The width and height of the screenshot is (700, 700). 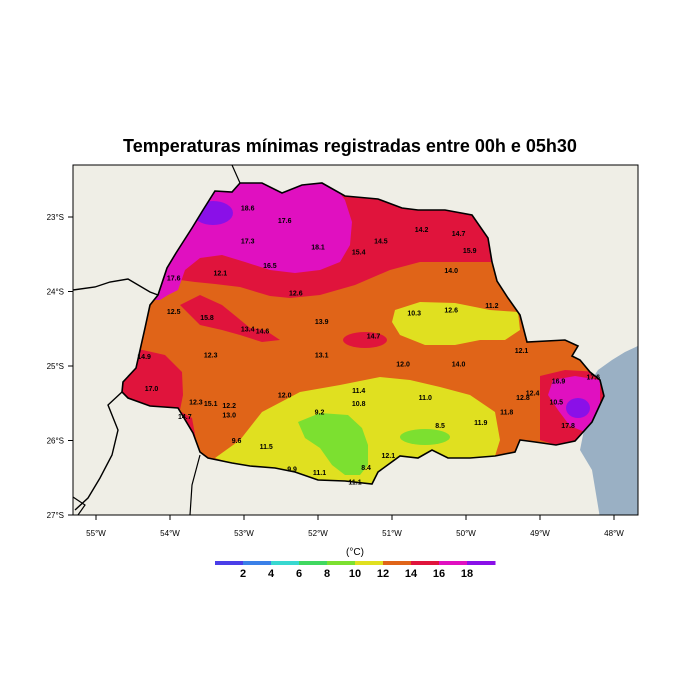 What do you see at coordinates (578, 408) in the screenshot?
I see `contour-18-plus-coast` at bounding box center [578, 408].